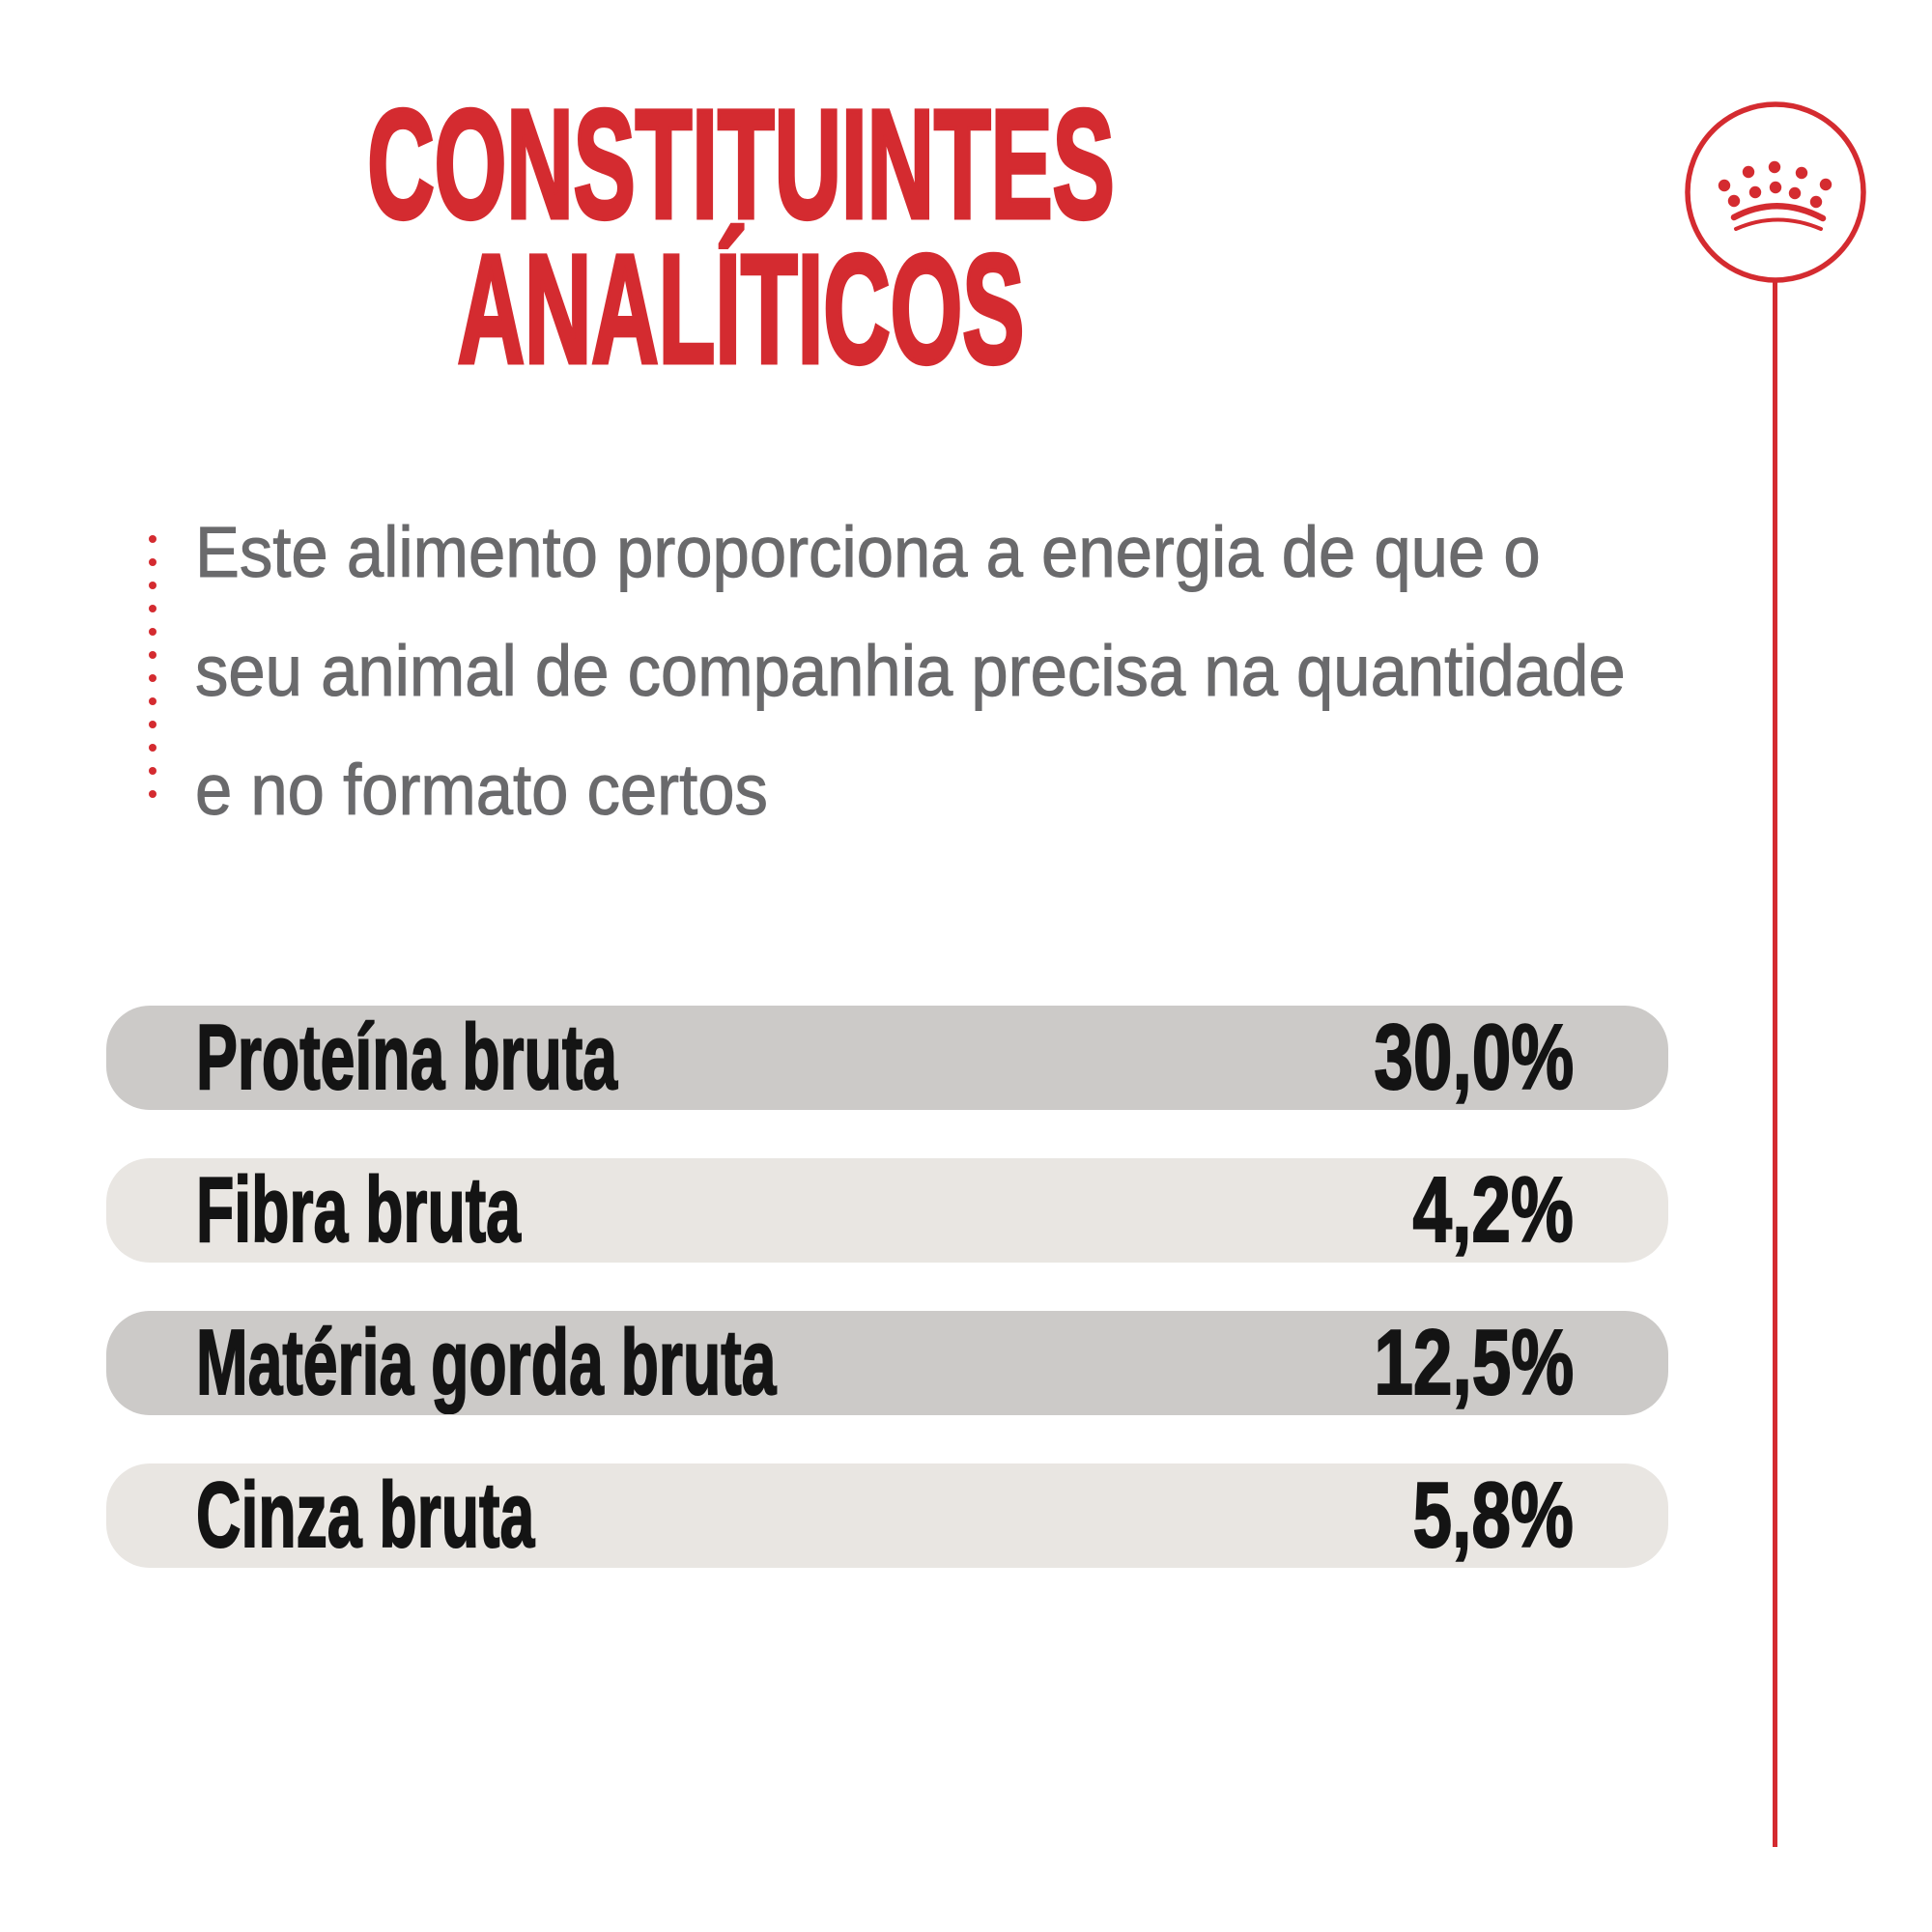  What do you see at coordinates (365, 1515) in the screenshot?
I see `nutrient-label: Cinza bruta` at bounding box center [365, 1515].